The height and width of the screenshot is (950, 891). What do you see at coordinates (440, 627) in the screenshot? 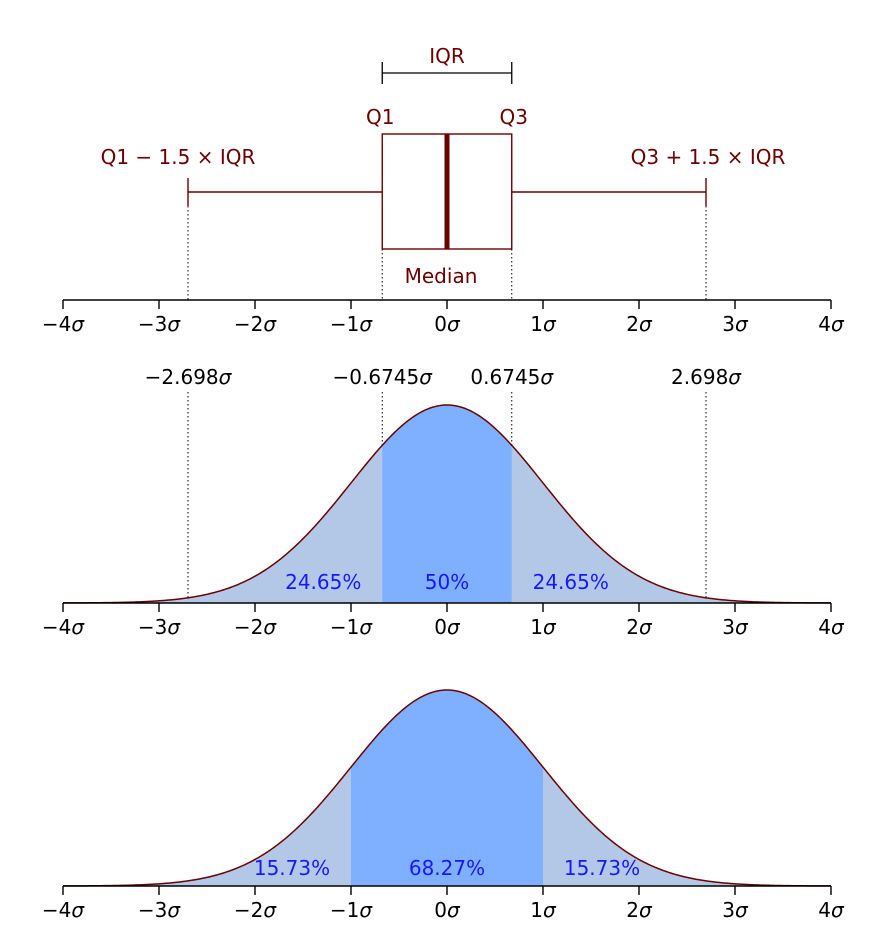
I see `axis-tick-label-number: 0` at bounding box center [440, 627].